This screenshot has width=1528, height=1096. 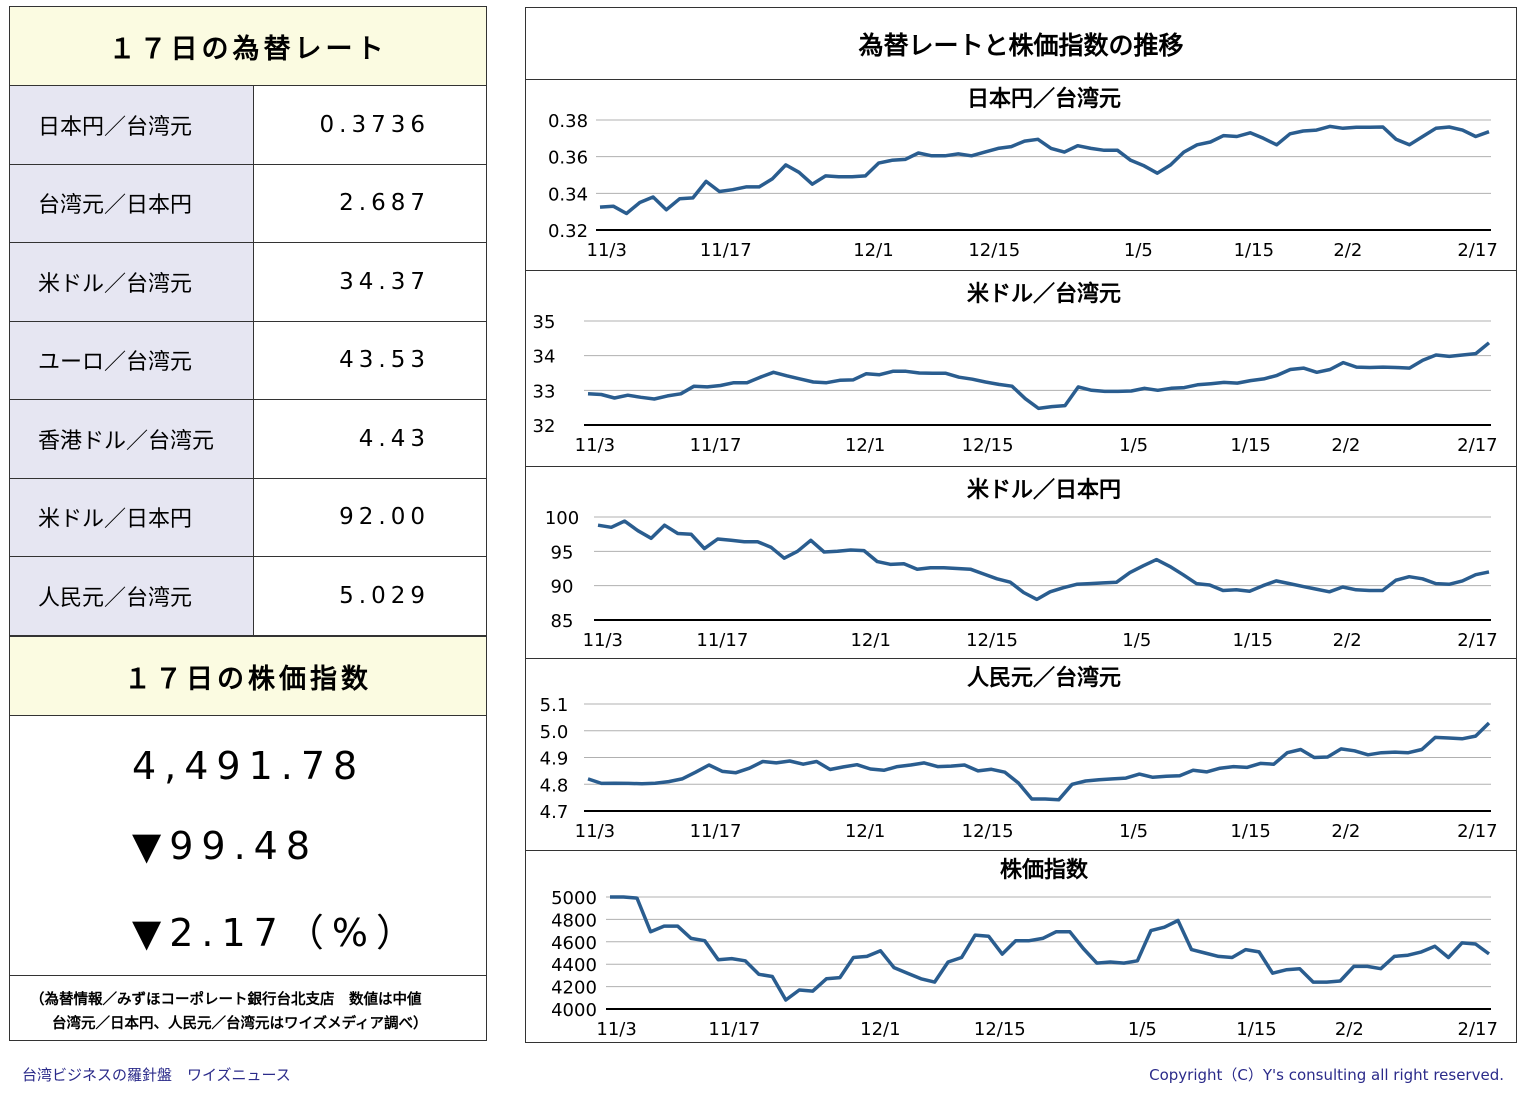 I want to click on y-tick-label: 0.32, so click(x=568, y=231).